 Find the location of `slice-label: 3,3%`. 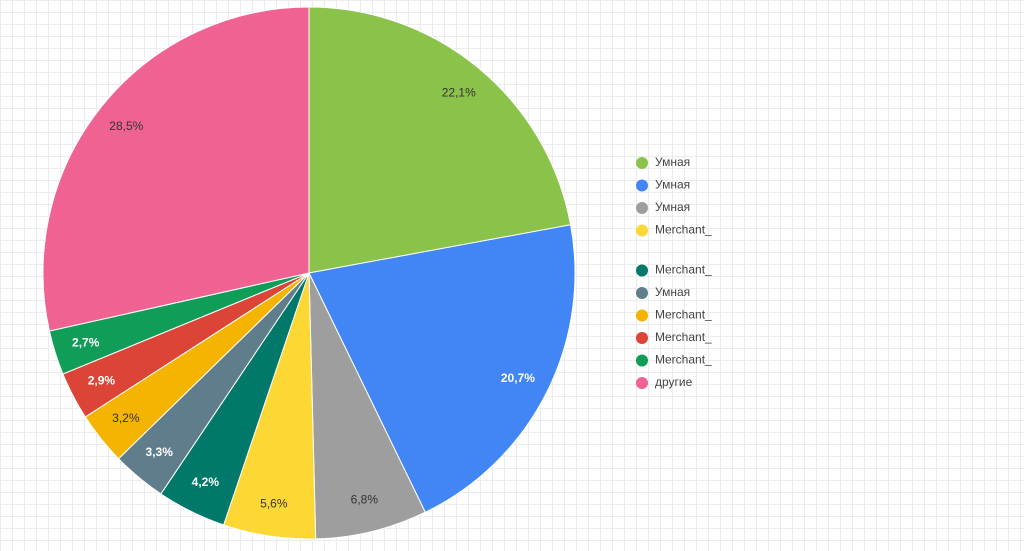

slice-label: 3,3% is located at coordinates (160, 452).